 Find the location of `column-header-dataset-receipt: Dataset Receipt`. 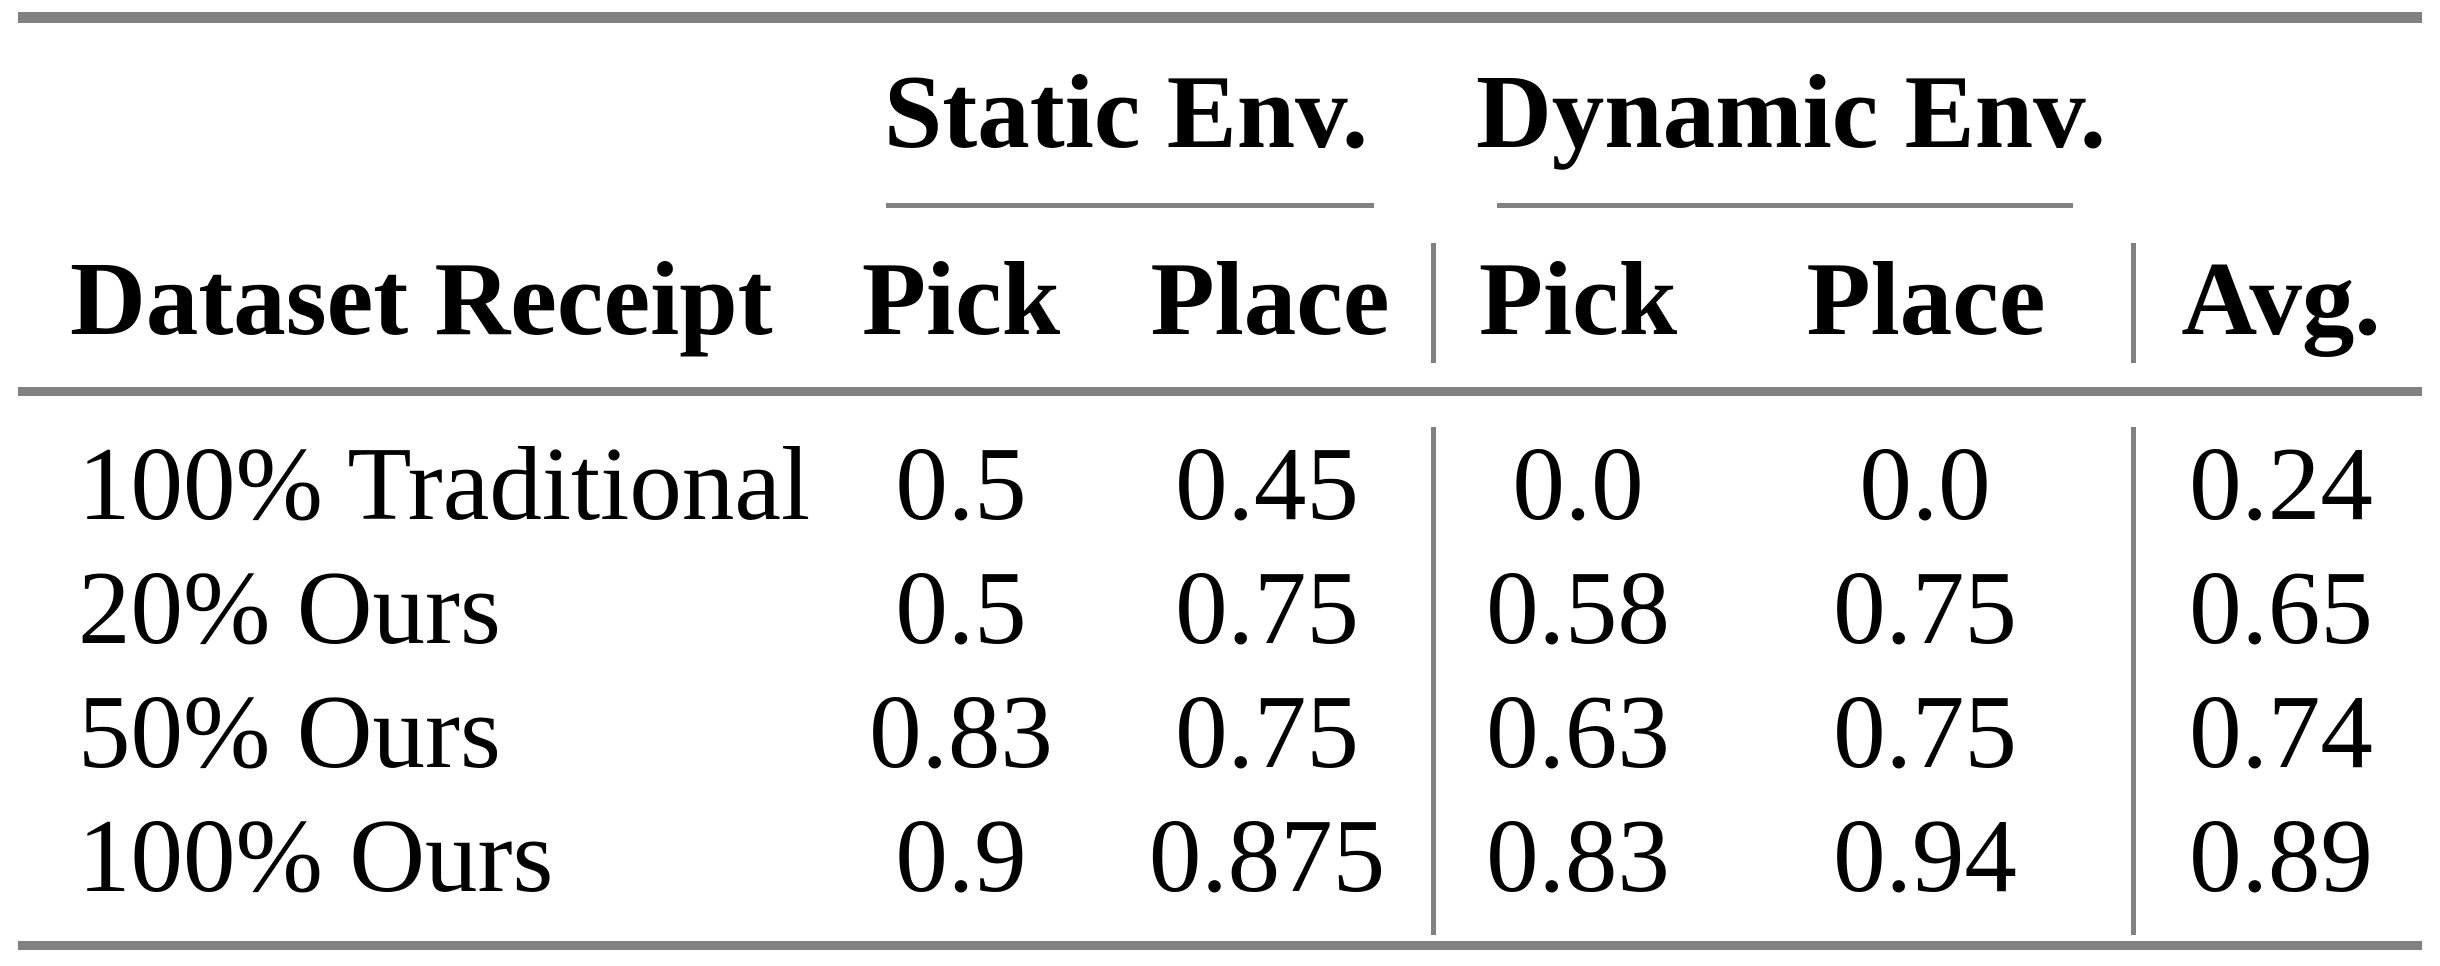

column-header-dataset-receipt: Dataset Receipt is located at coordinates (421, 298).